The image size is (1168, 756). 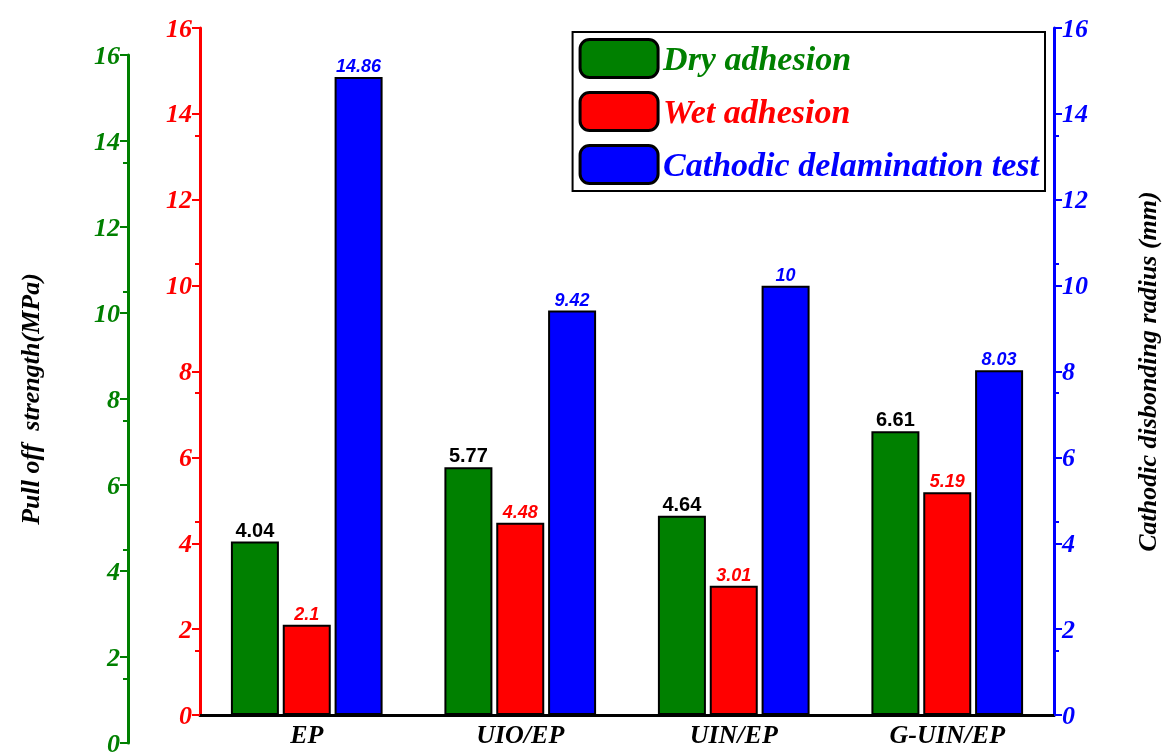 What do you see at coordinates (185, 457) in the screenshot?
I see `y-tick-label: 6` at bounding box center [185, 457].